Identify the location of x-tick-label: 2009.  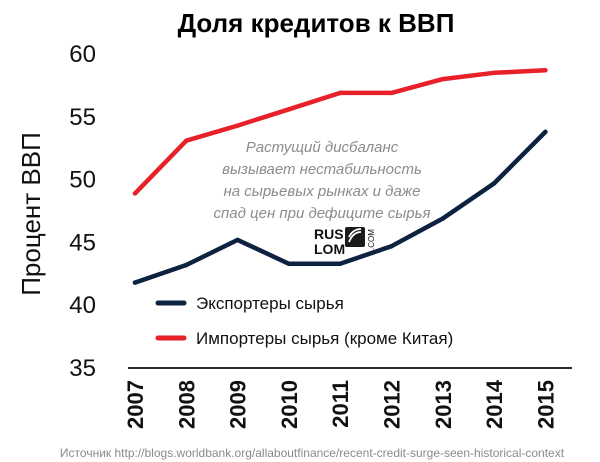
(238, 404).